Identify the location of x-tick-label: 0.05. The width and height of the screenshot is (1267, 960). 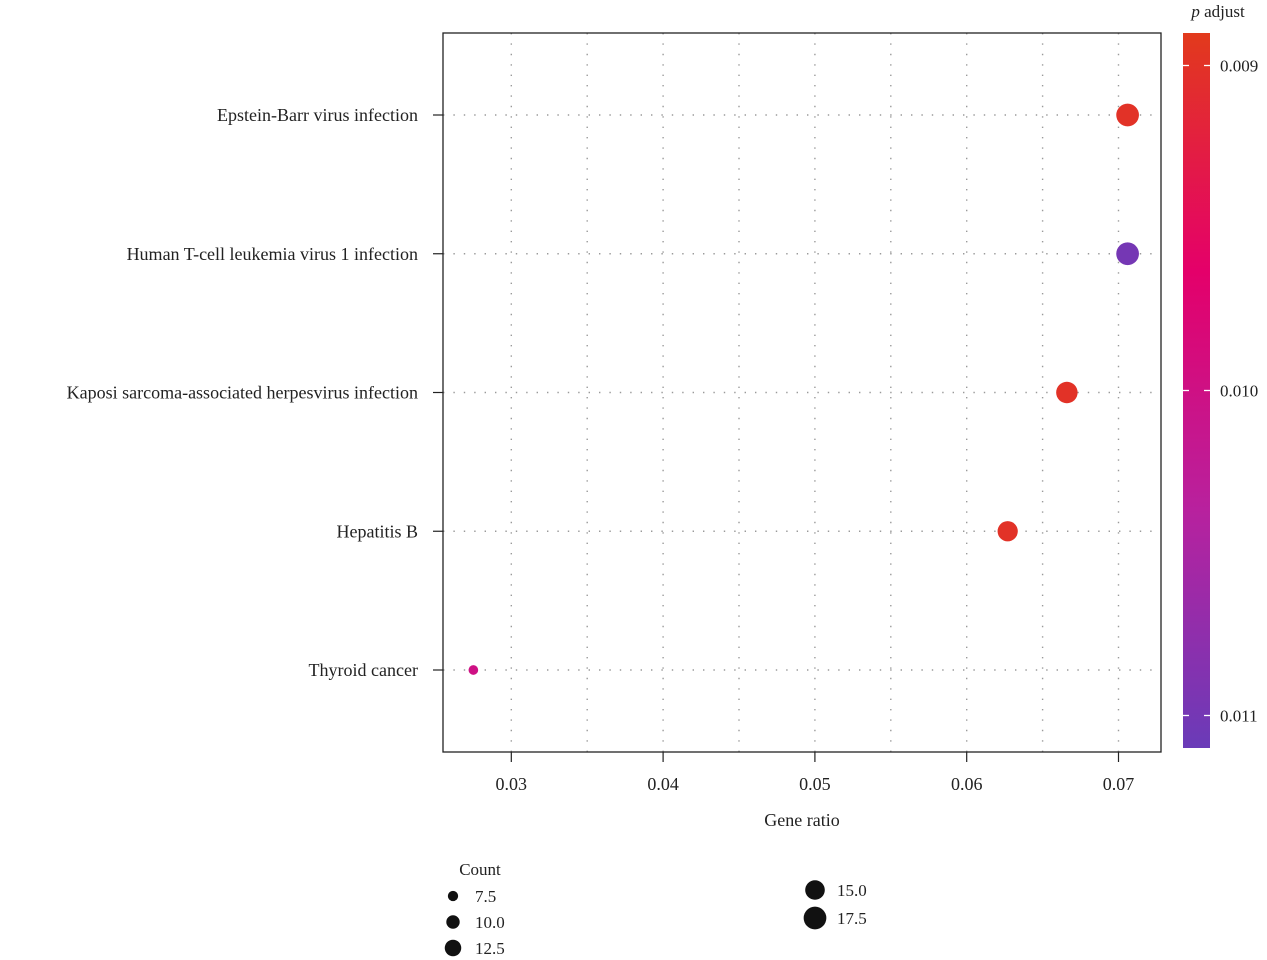
(815, 784).